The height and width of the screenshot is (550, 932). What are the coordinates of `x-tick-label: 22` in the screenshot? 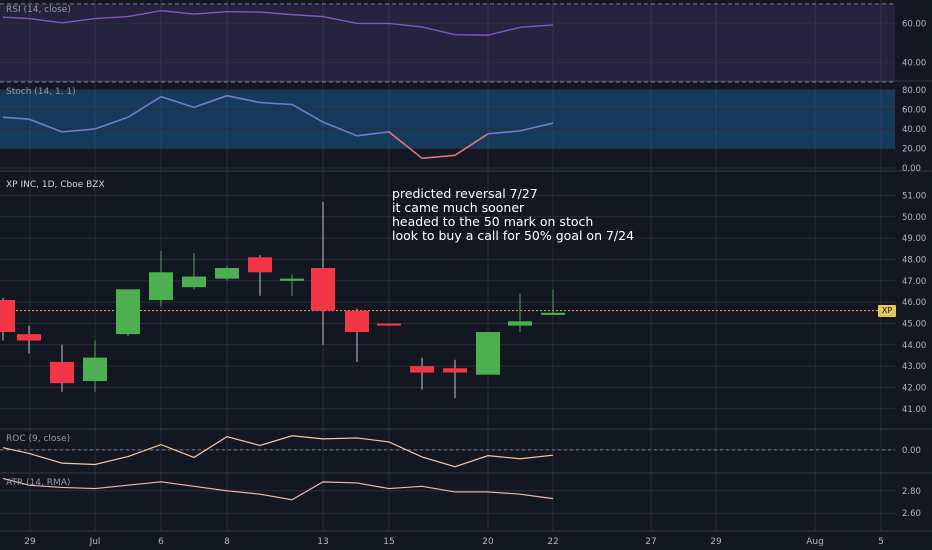 It's located at (552, 542).